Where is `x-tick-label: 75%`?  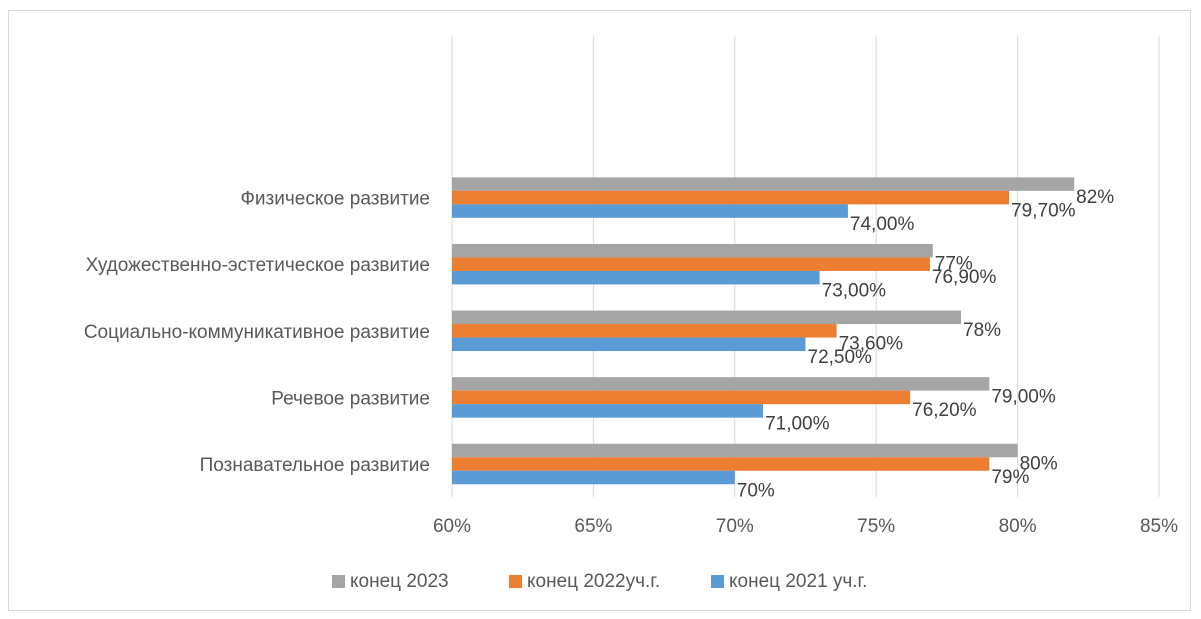
x-tick-label: 75% is located at coordinates (876, 526).